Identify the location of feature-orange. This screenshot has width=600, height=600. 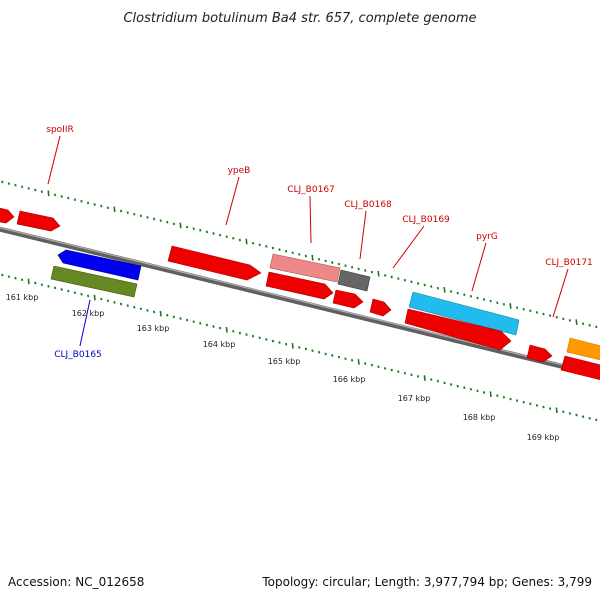
(583, 349).